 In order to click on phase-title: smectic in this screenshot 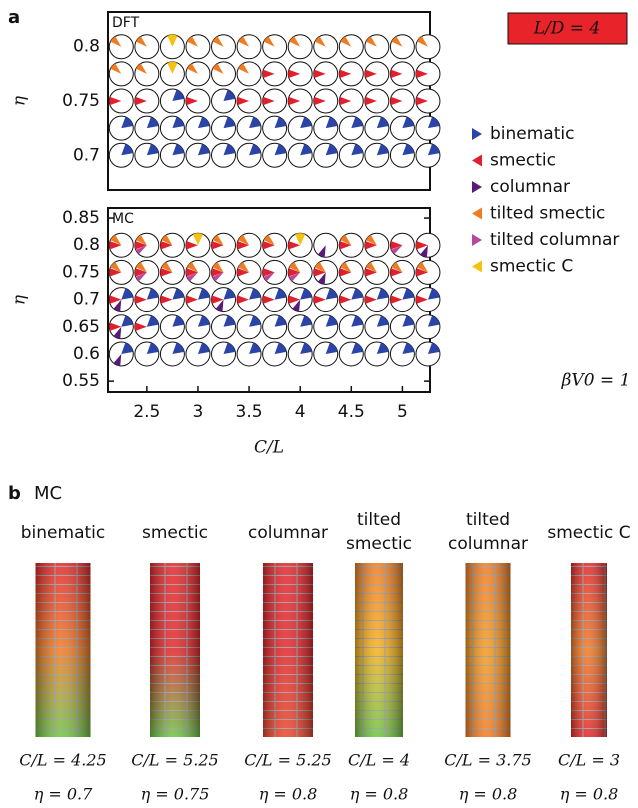, I will do `click(175, 533)`.